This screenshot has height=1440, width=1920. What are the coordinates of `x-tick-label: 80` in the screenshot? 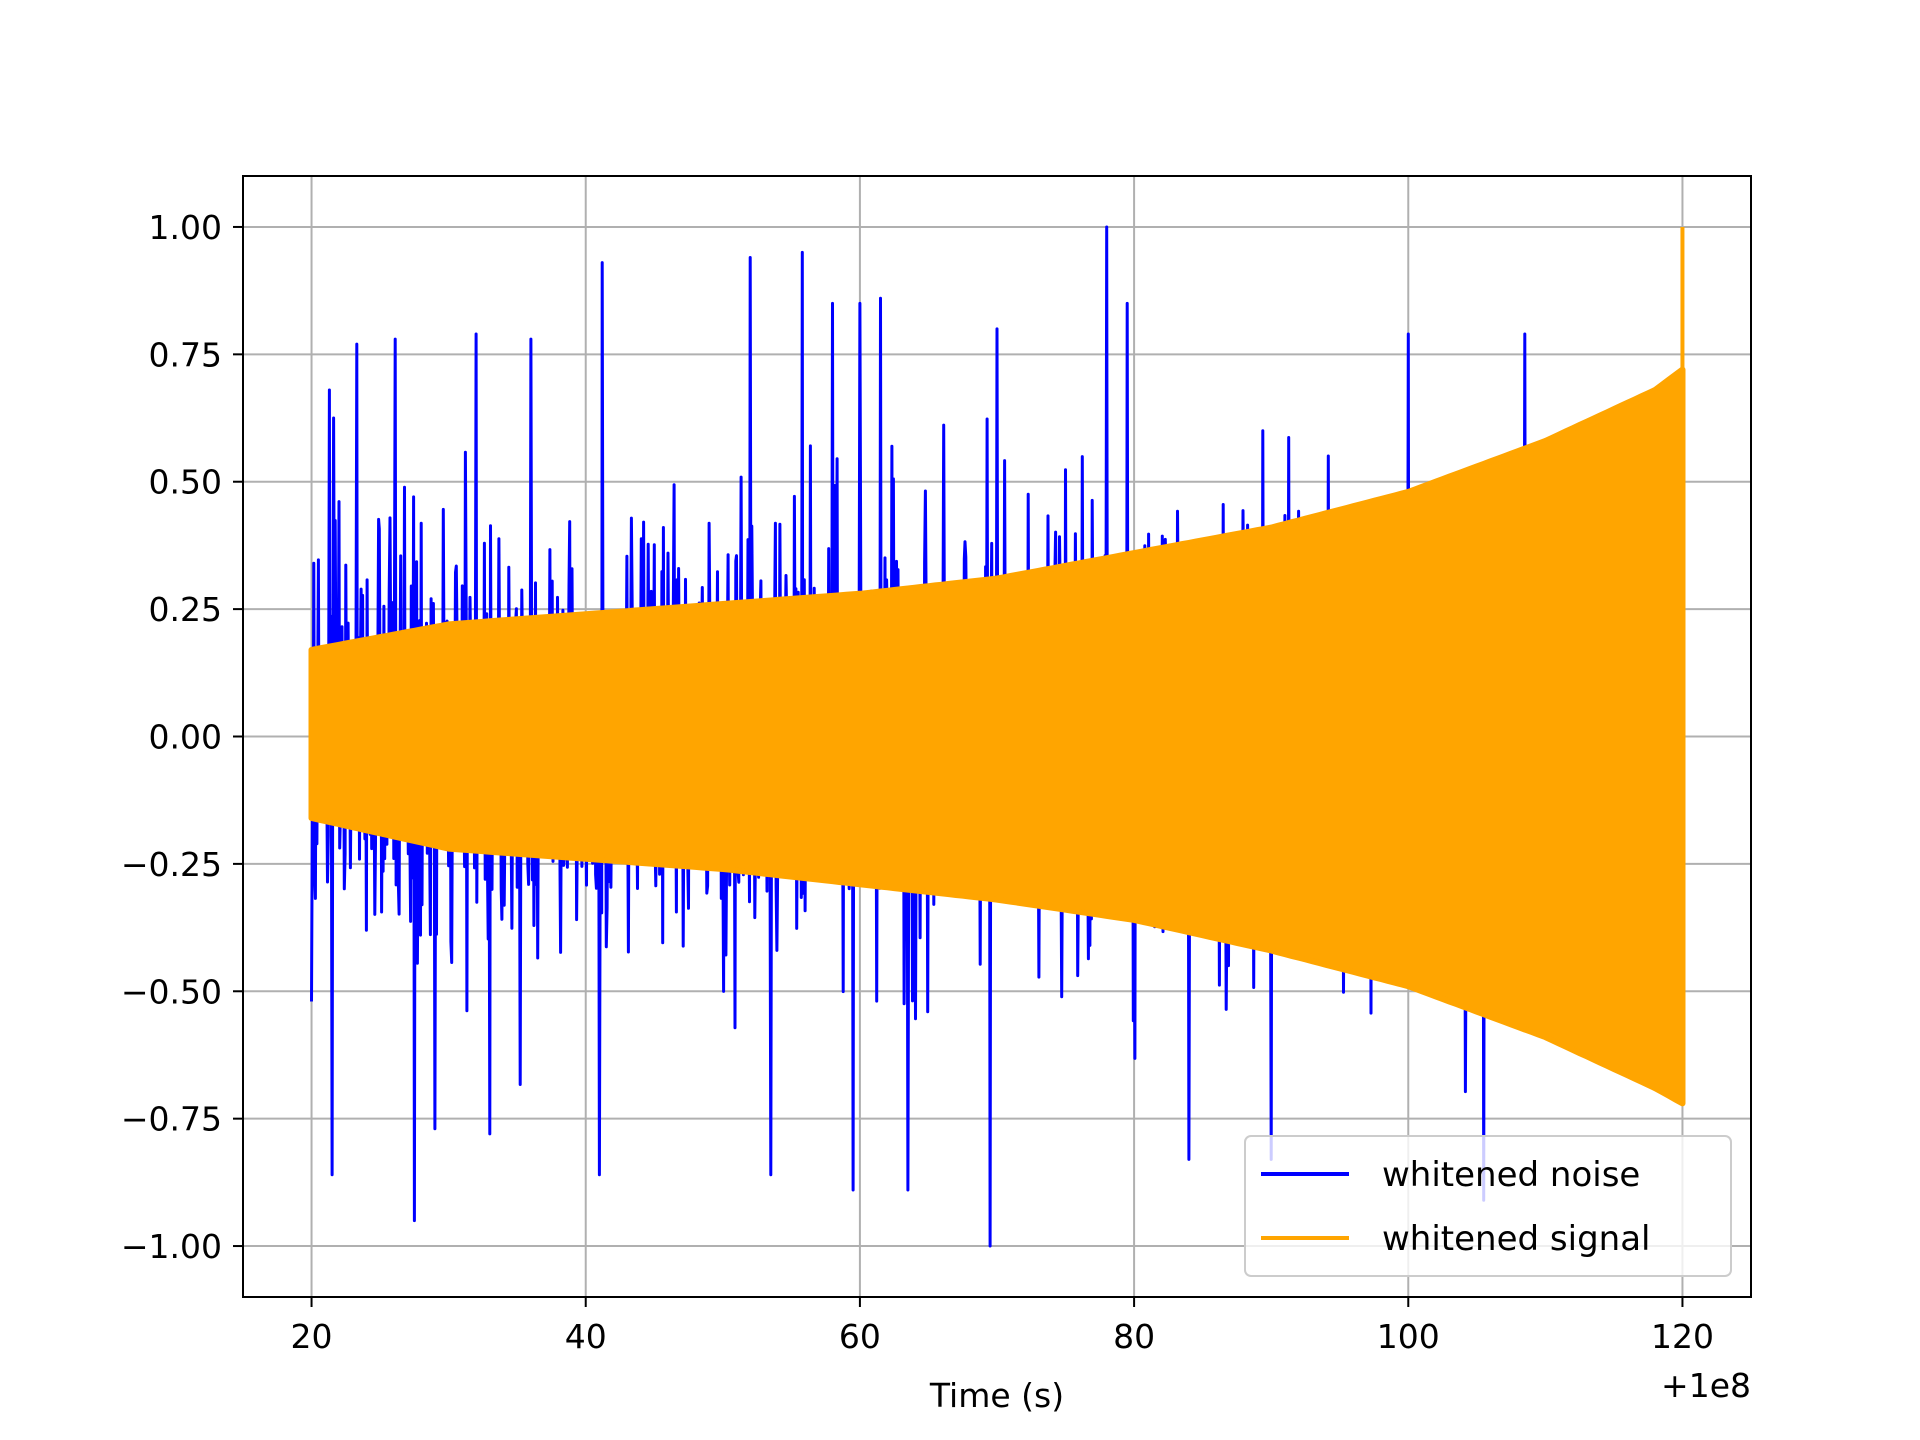 It's located at (1134, 1336).